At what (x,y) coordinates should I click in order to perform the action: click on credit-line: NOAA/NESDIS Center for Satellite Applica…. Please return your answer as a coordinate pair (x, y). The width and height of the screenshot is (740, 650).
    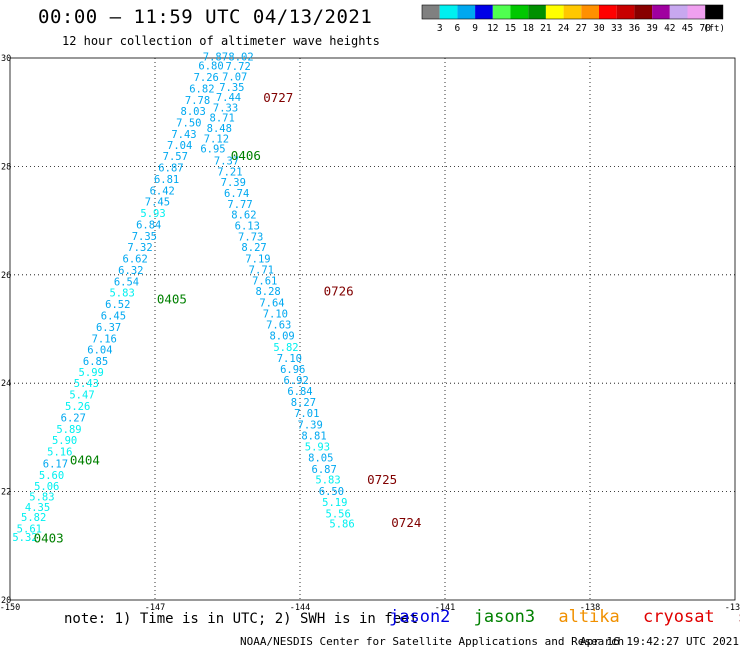
    Looking at the image, I should click on (432, 641).